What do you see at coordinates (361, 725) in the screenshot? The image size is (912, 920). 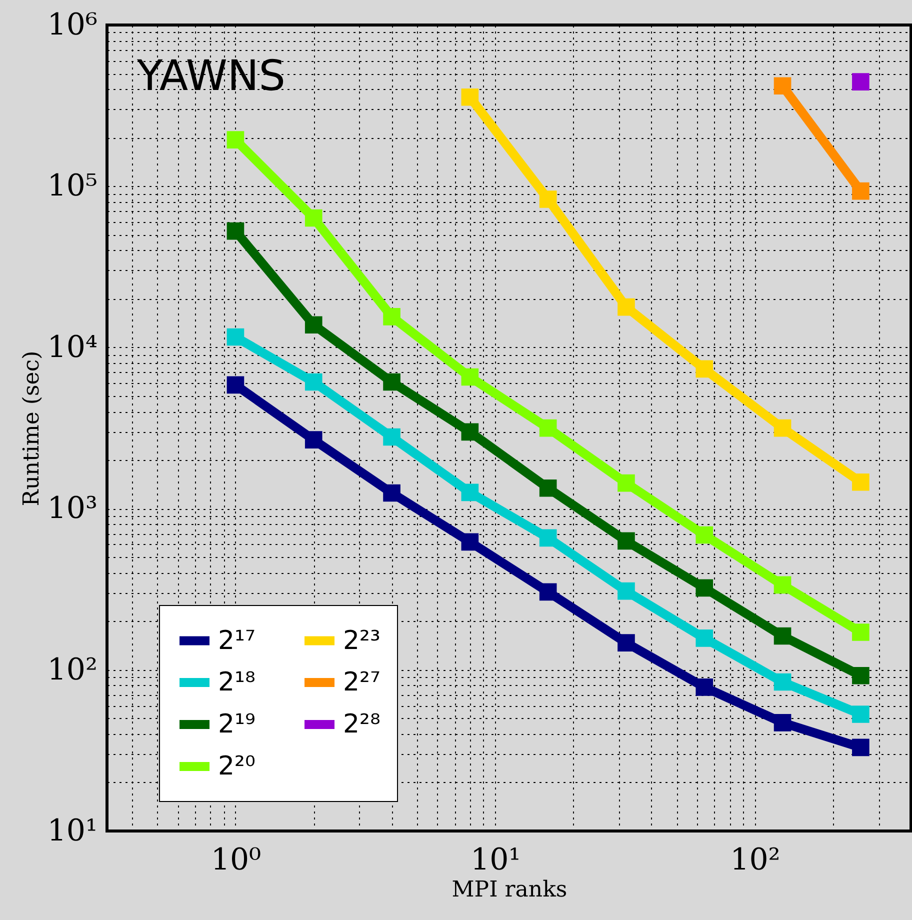 I see `legend-label: 2²⁸` at bounding box center [361, 725].